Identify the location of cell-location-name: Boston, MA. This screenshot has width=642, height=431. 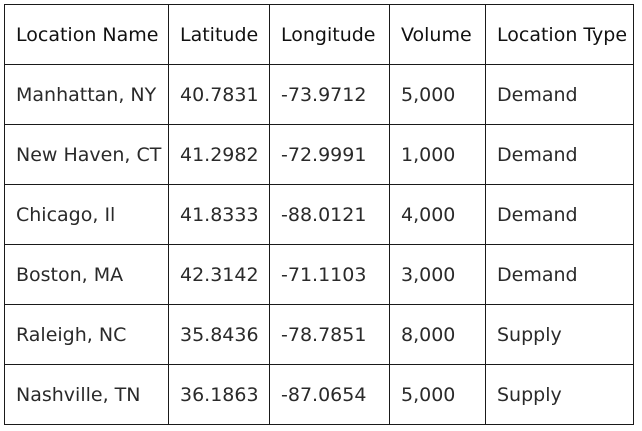
(86, 274).